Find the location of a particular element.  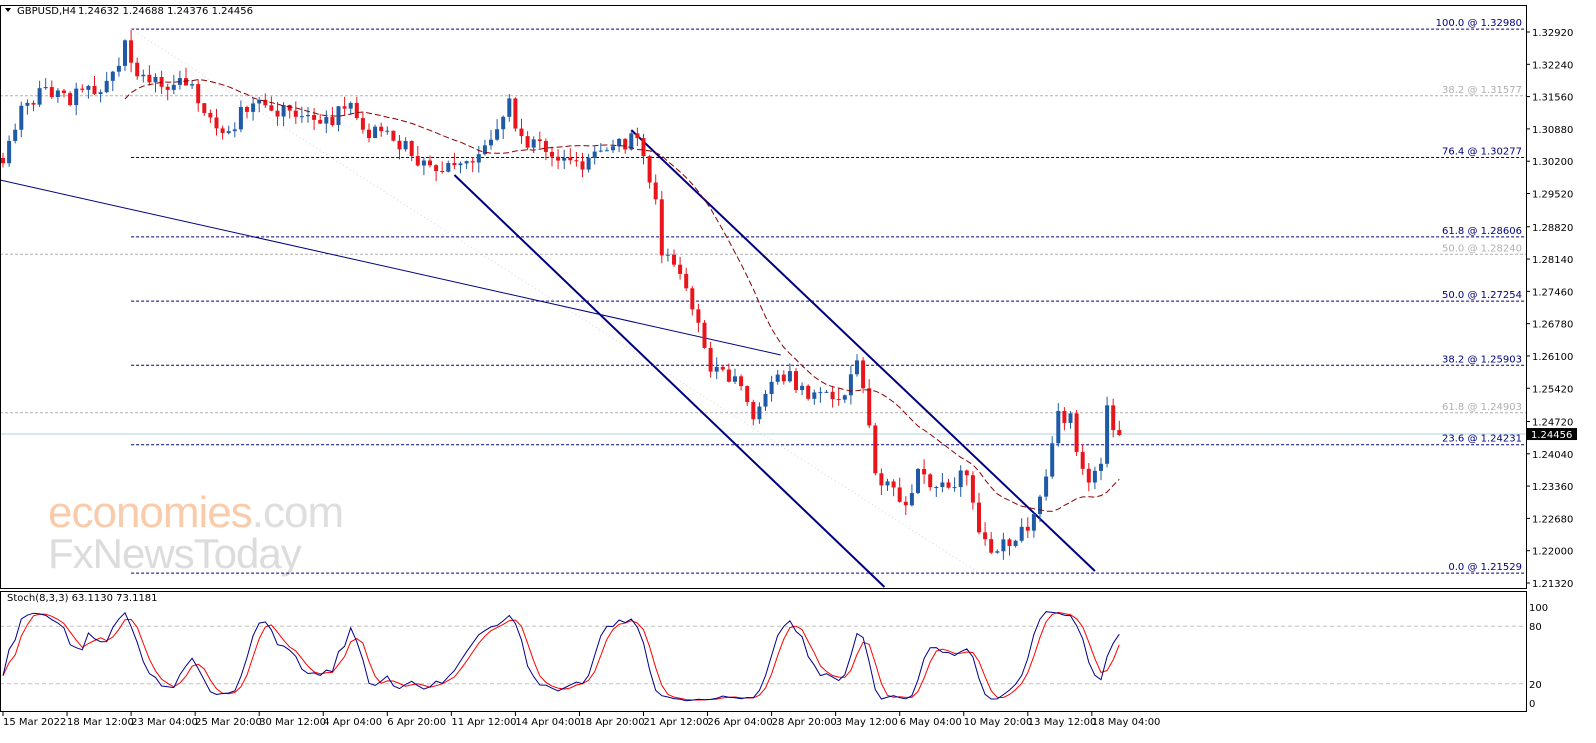

price-tick-label: 1.28140 is located at coordinates (1552, 260).